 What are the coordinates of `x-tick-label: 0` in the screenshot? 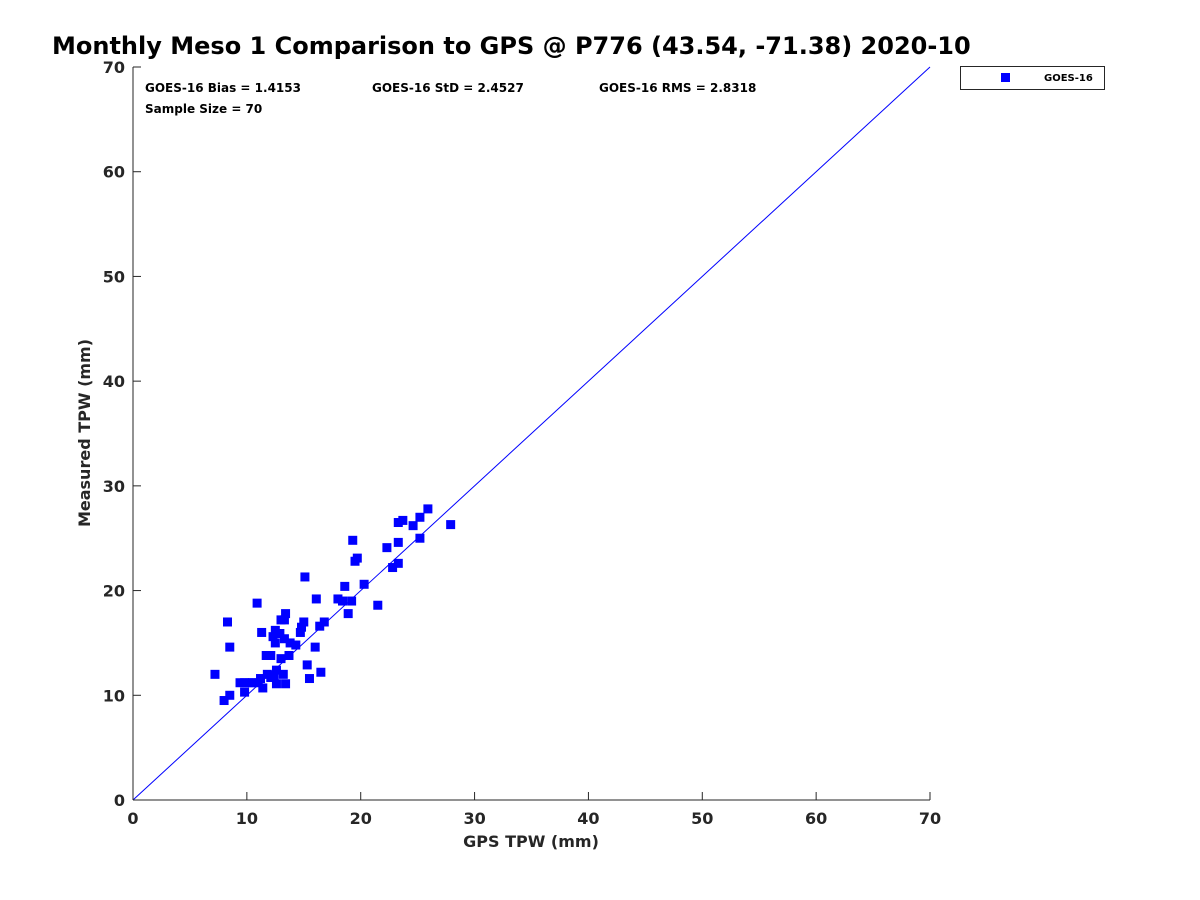 It's located at (132, 818).